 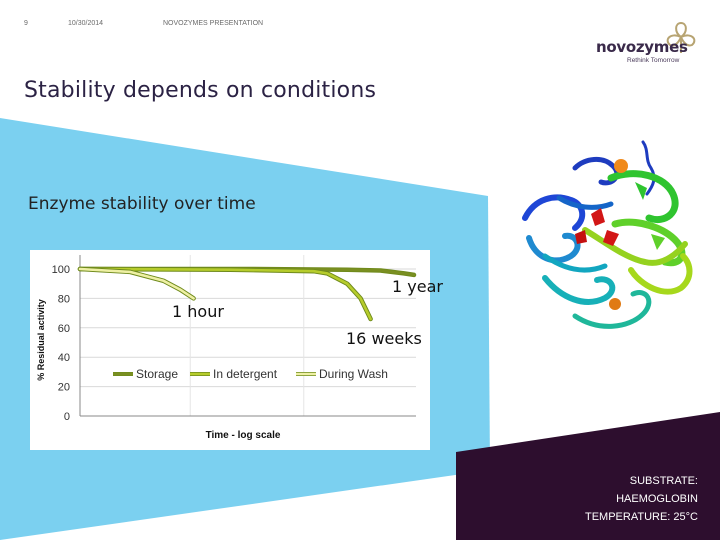 What do you see at coordinates (64, 299) in the screenshot?
I see `y-tick-label: 80` at bounding box center [64, 299].